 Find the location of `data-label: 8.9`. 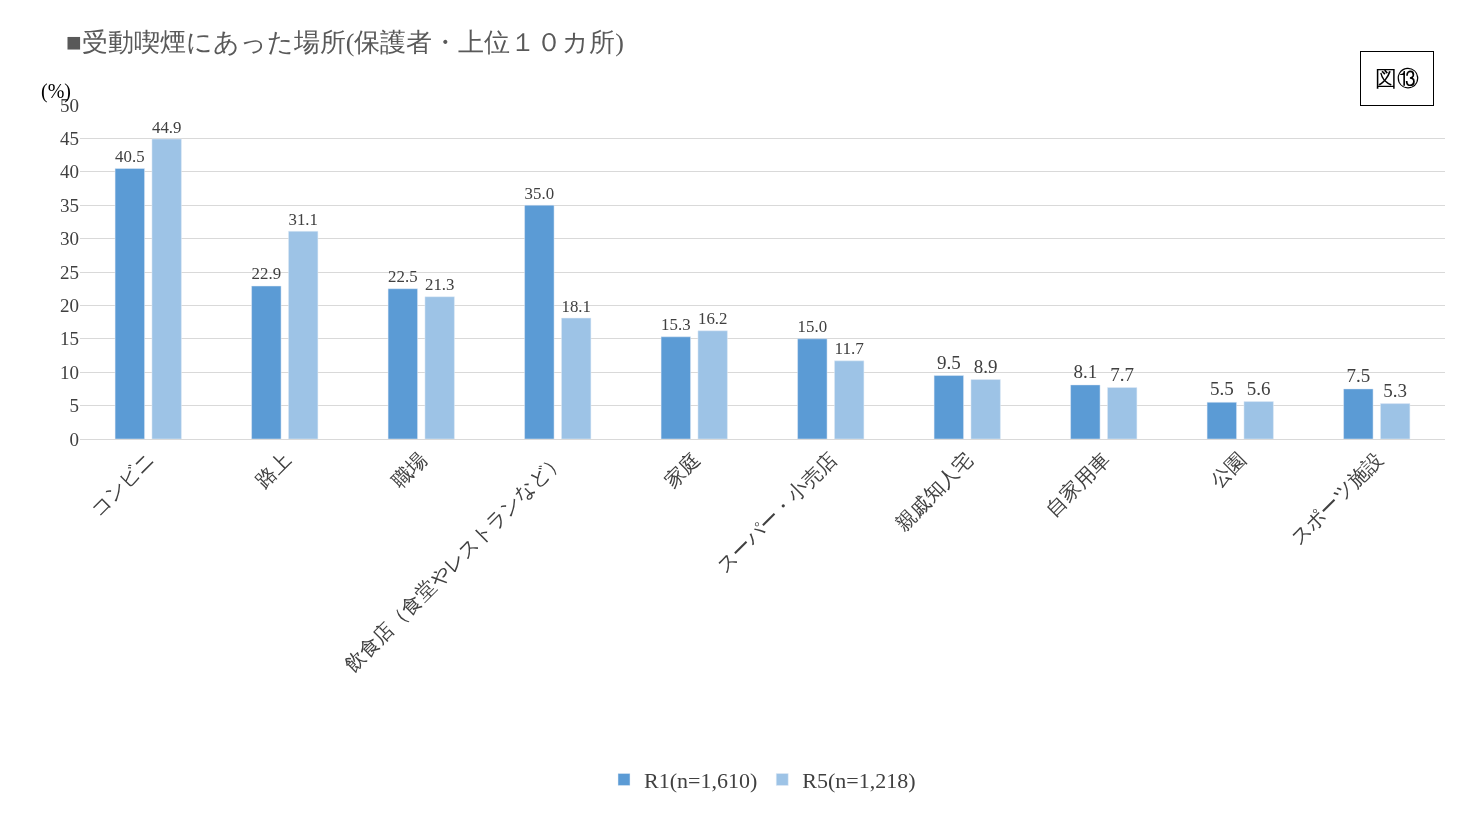

data-label: 8.9 is located at coordinates (985, 366).